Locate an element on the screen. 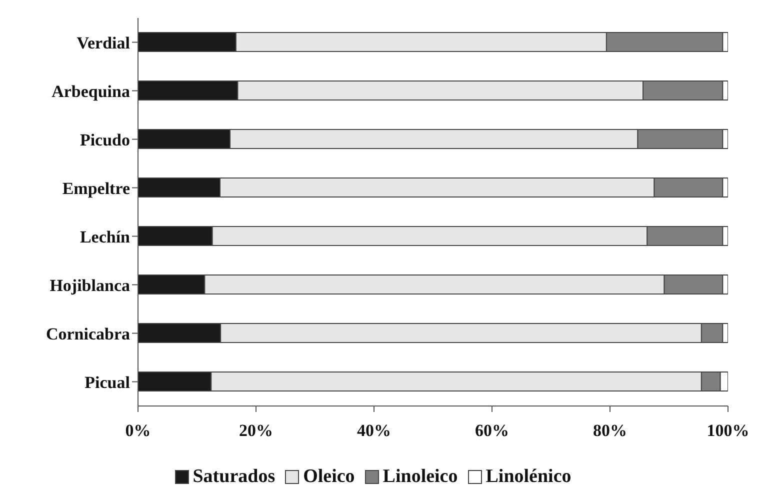 The image size is (769, 504). x-tick-label: 20% is located at coordinates (256, 430).